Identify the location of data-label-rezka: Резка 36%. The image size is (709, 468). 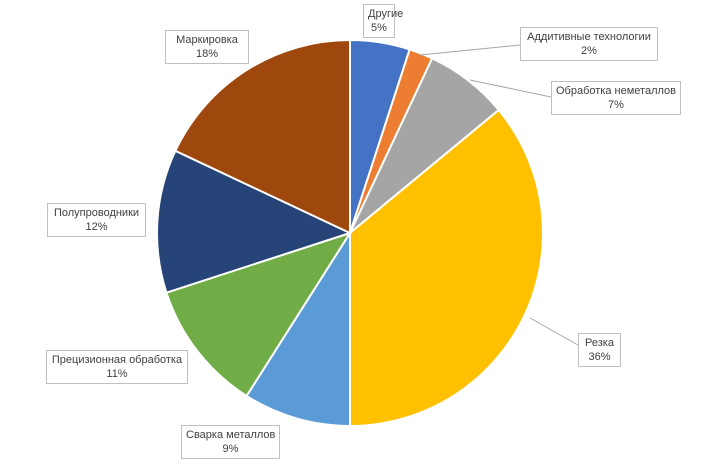
(599, 350).